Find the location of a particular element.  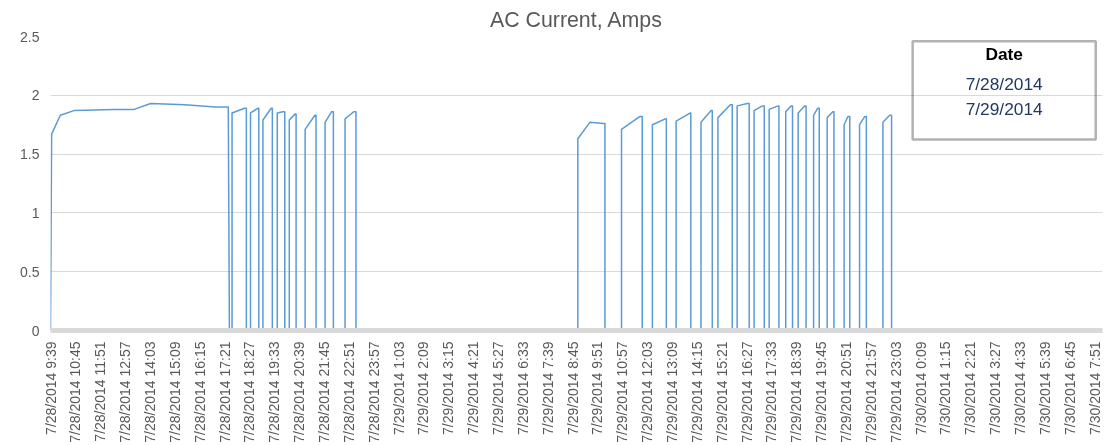

x-tick-label: 7/29/2014 23:03 is located at coordinates (895, 392).